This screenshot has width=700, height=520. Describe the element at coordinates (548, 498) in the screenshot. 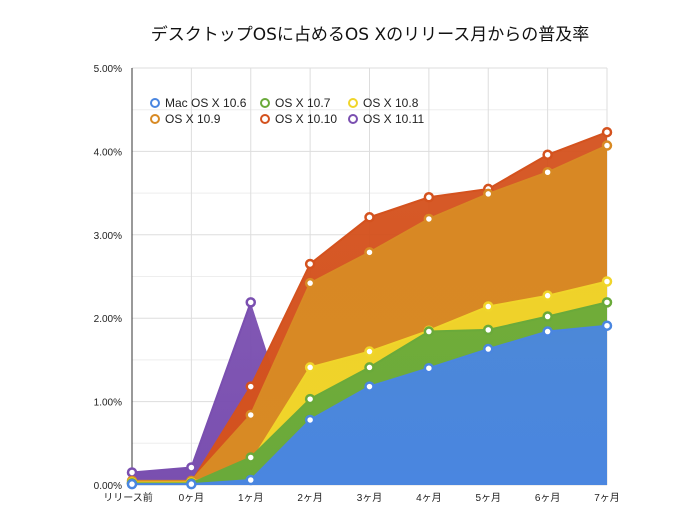

I see `x-tick-label: 6ヶ月` at that location.